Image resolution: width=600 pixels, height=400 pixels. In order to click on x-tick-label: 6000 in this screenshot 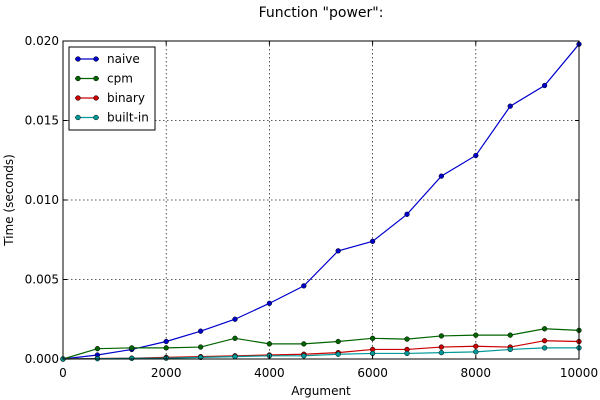, I will do `click(372, 373)`.